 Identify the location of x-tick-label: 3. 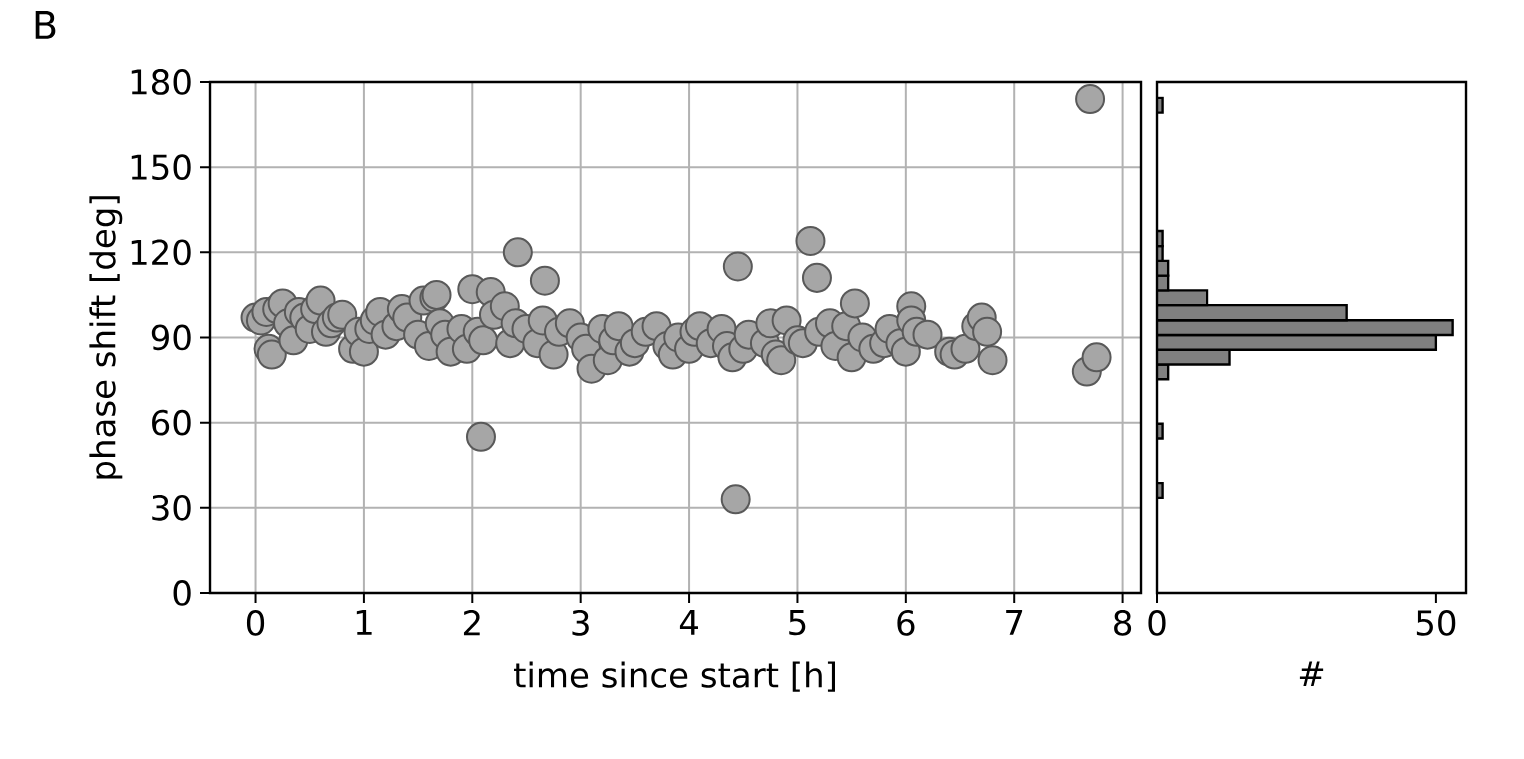
(580, 623).